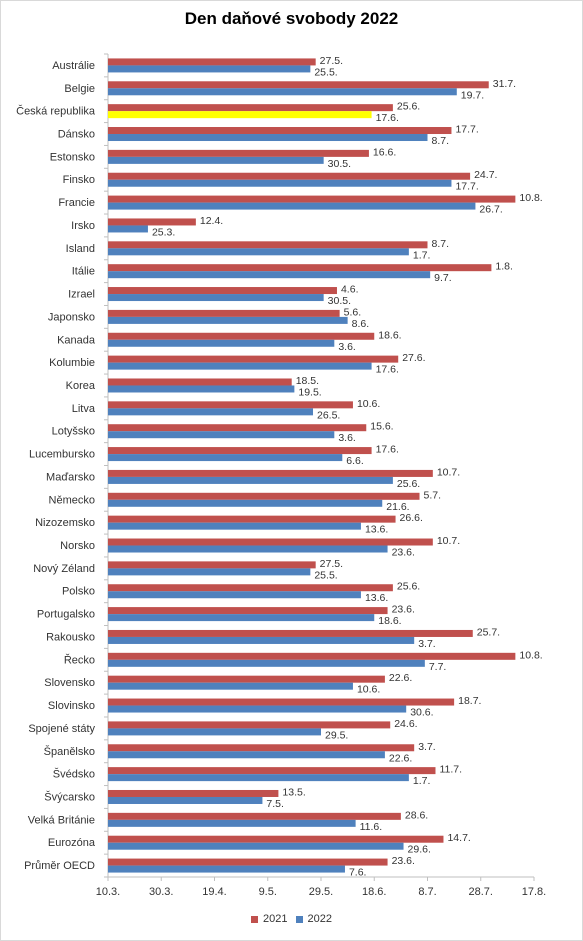 The image size is (583, 941). Describe the element at coordinates (488, 632) in the screenshot. I see `data-label-2021: 25.7.` at that location.